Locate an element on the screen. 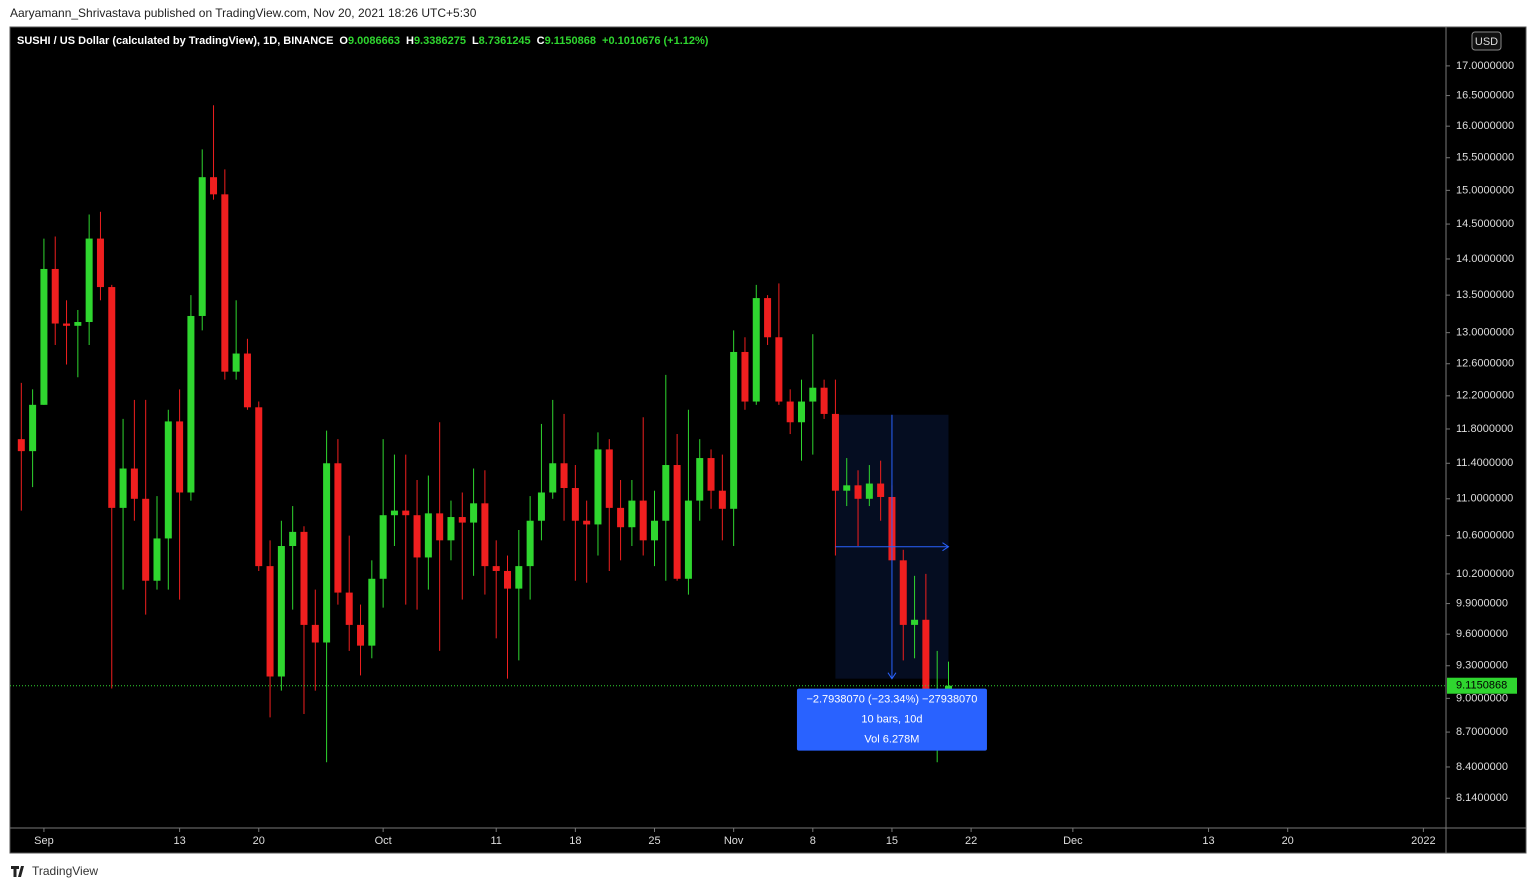 The image size is (1536, 889). y-tick-label: 16.5000000 is located at coordinates (1485, 95).